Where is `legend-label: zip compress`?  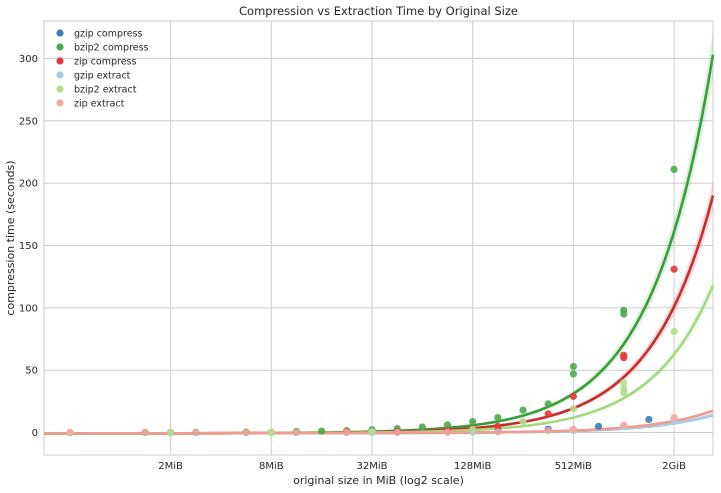
legend-label: zip compress is located at coordinates (105, 62).